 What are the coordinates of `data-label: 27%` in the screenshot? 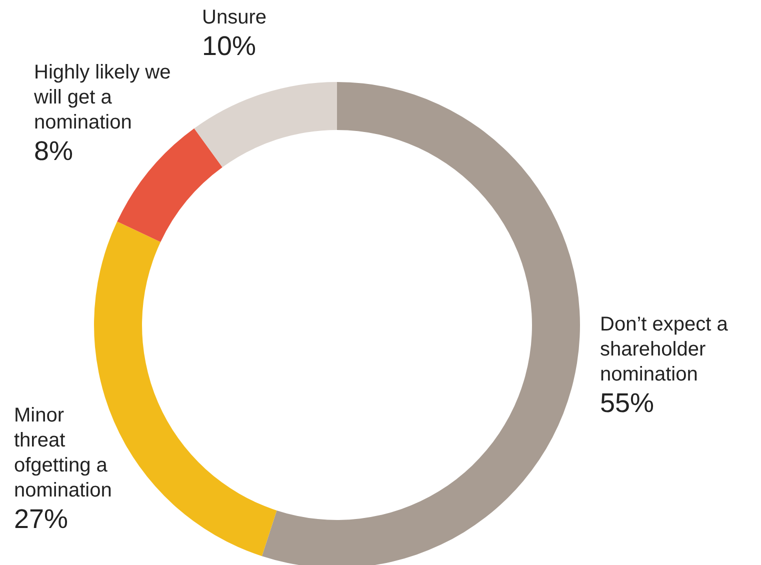 It's located at (41, 519).